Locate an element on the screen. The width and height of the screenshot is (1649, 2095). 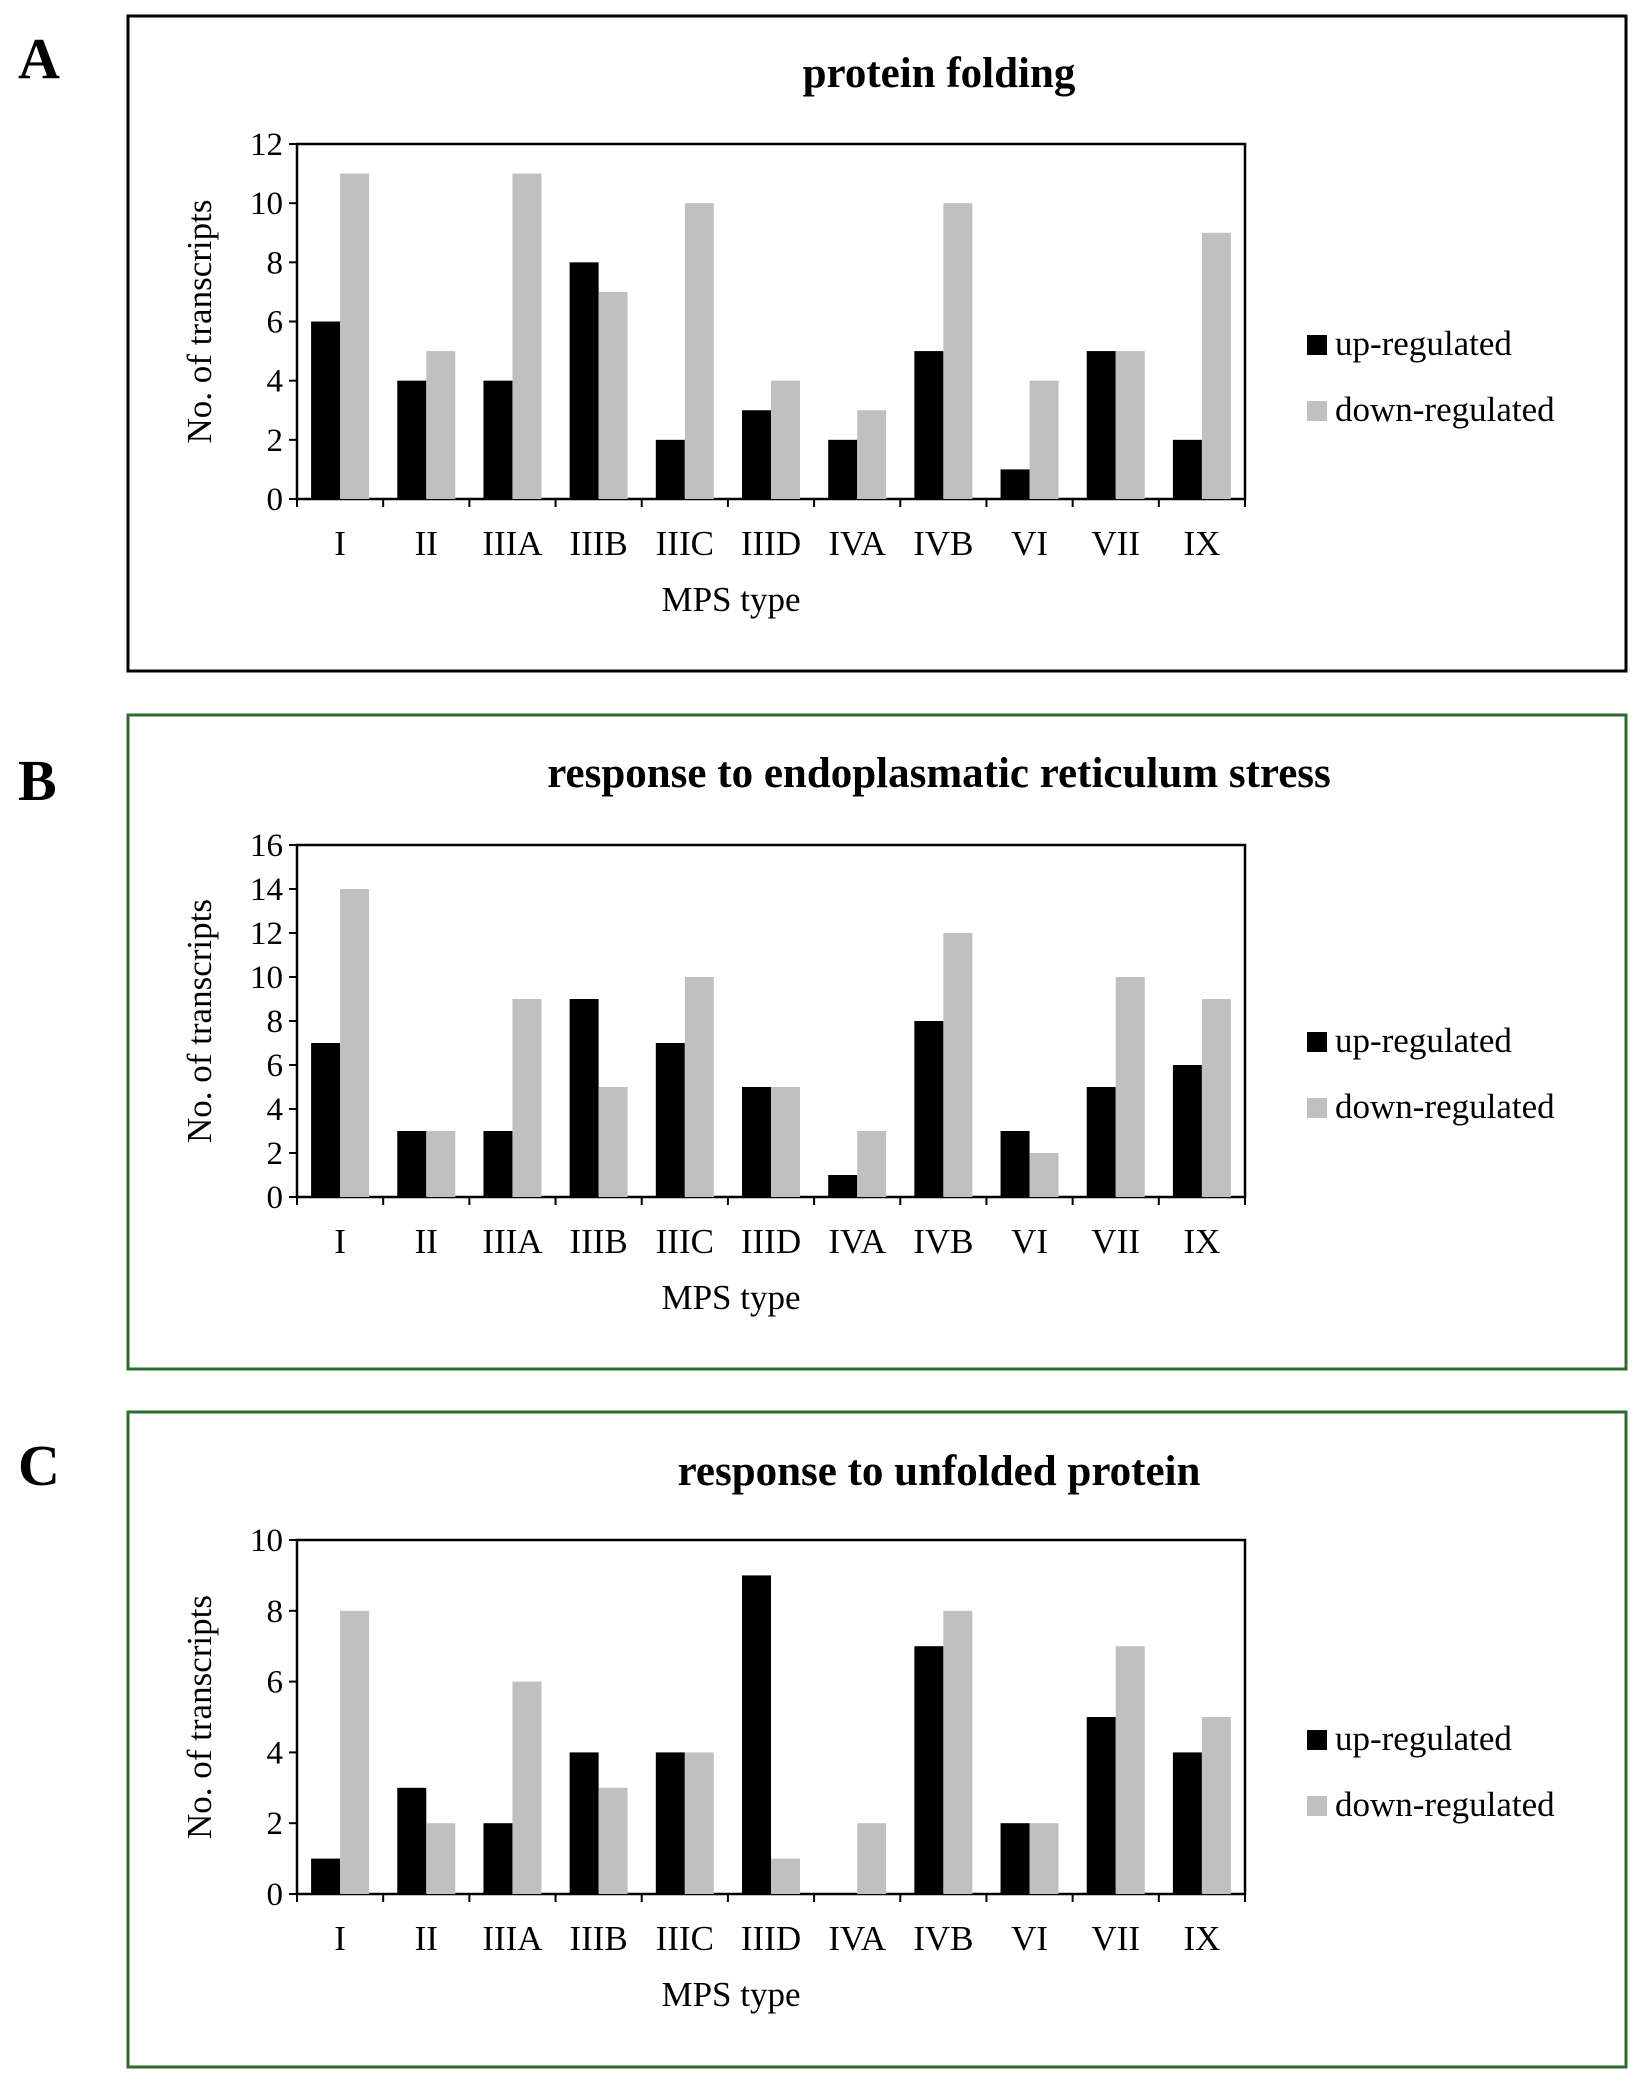
x-tick-label: VI is located at coordinates (1029, 1241).